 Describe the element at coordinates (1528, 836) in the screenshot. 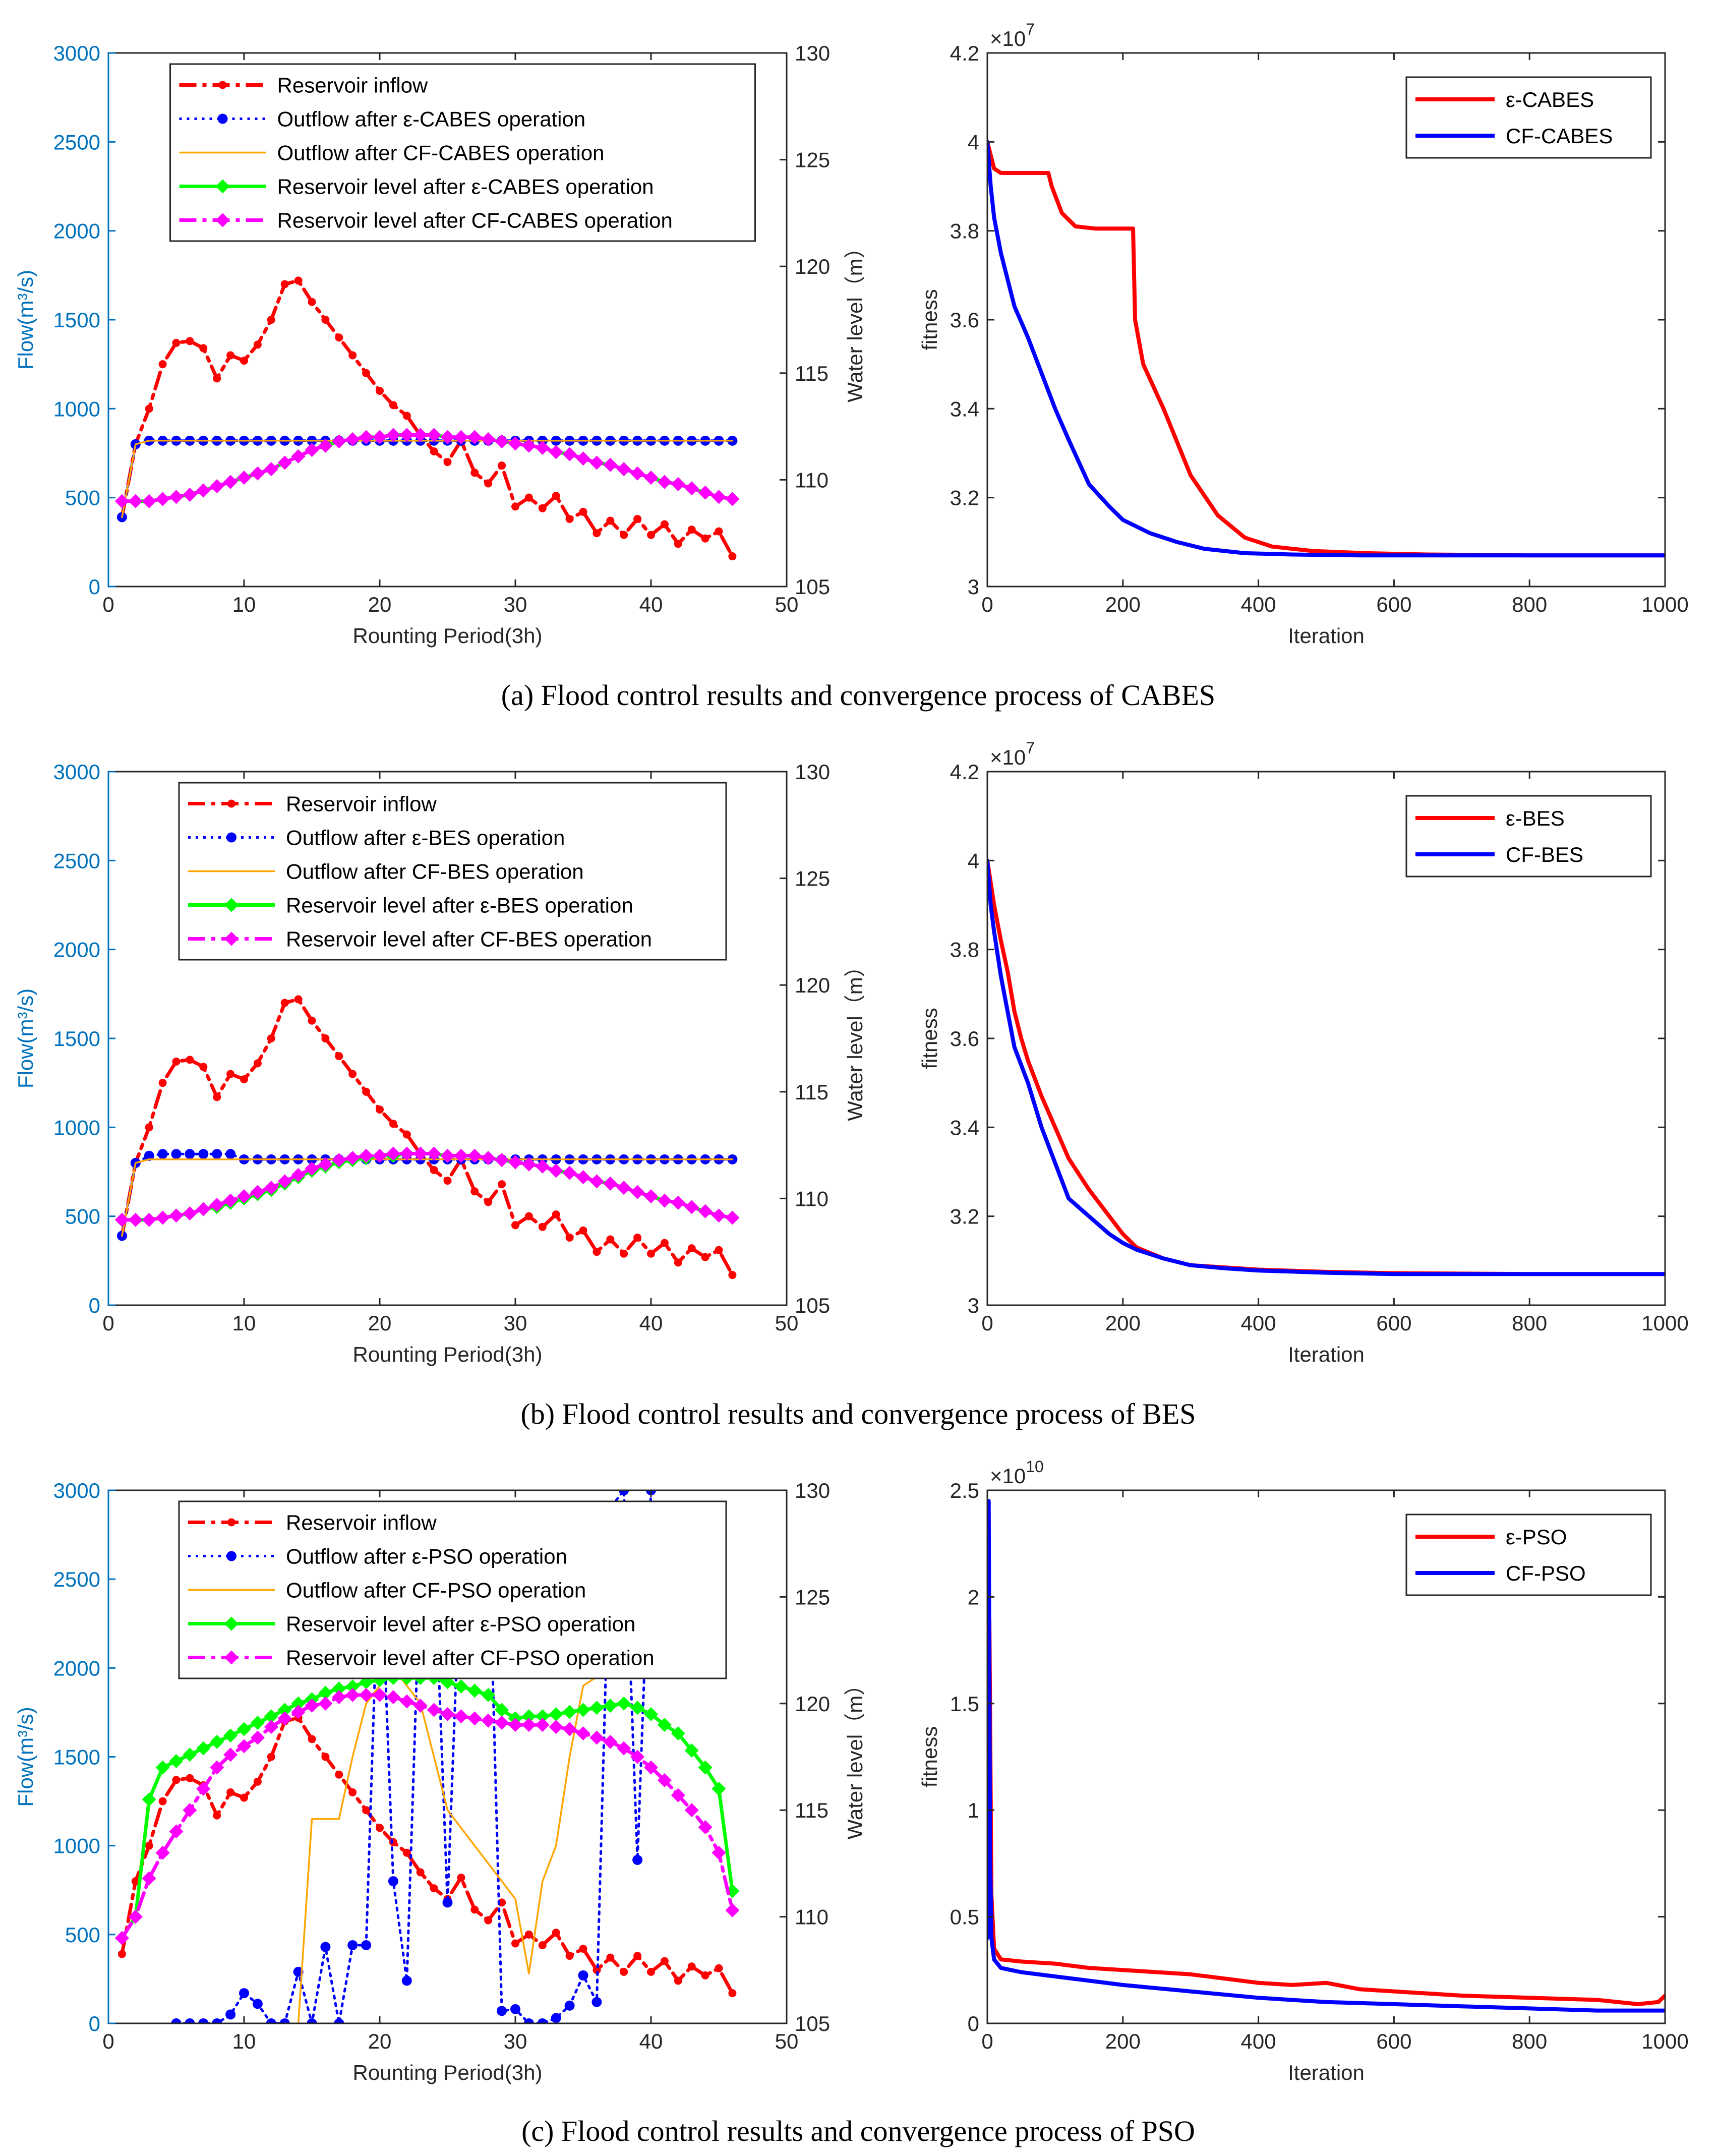

I see `legend-box-b-right` at that location.